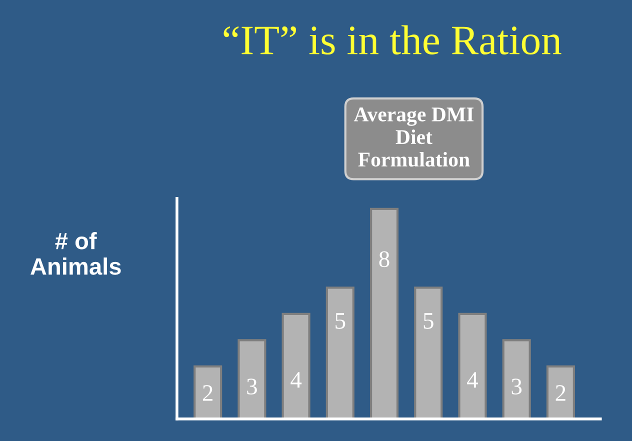 The height and width of the screenshot is (441, 632). I want to click on y-axis-title: # of Animals, so click(75, 253).